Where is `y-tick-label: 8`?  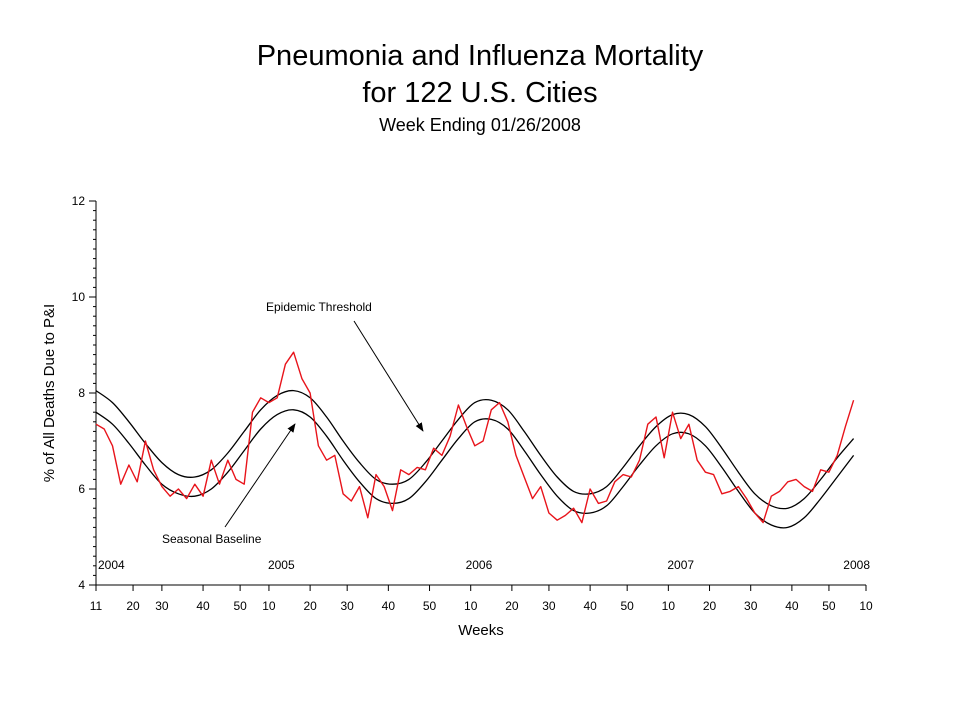
y-tick-label: 8 is located at coordinates (81, 393).